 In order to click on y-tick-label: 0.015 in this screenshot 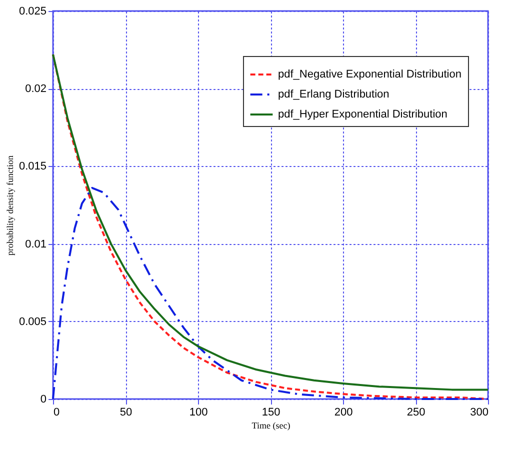, I will do `click(32, 166)`.